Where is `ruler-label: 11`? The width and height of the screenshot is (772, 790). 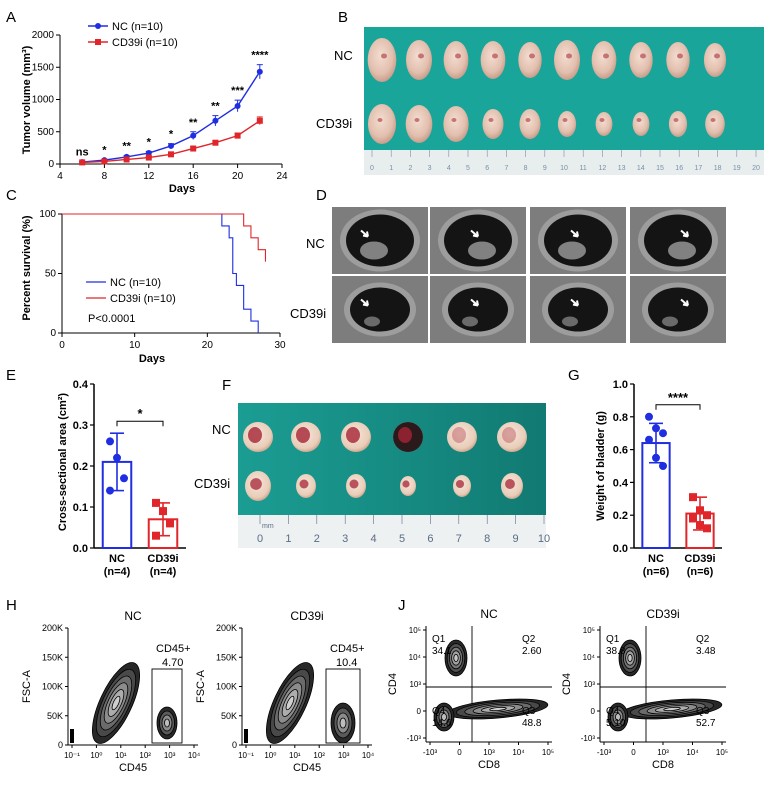
ruler-label: 11 is located at coordinates (583, 168).